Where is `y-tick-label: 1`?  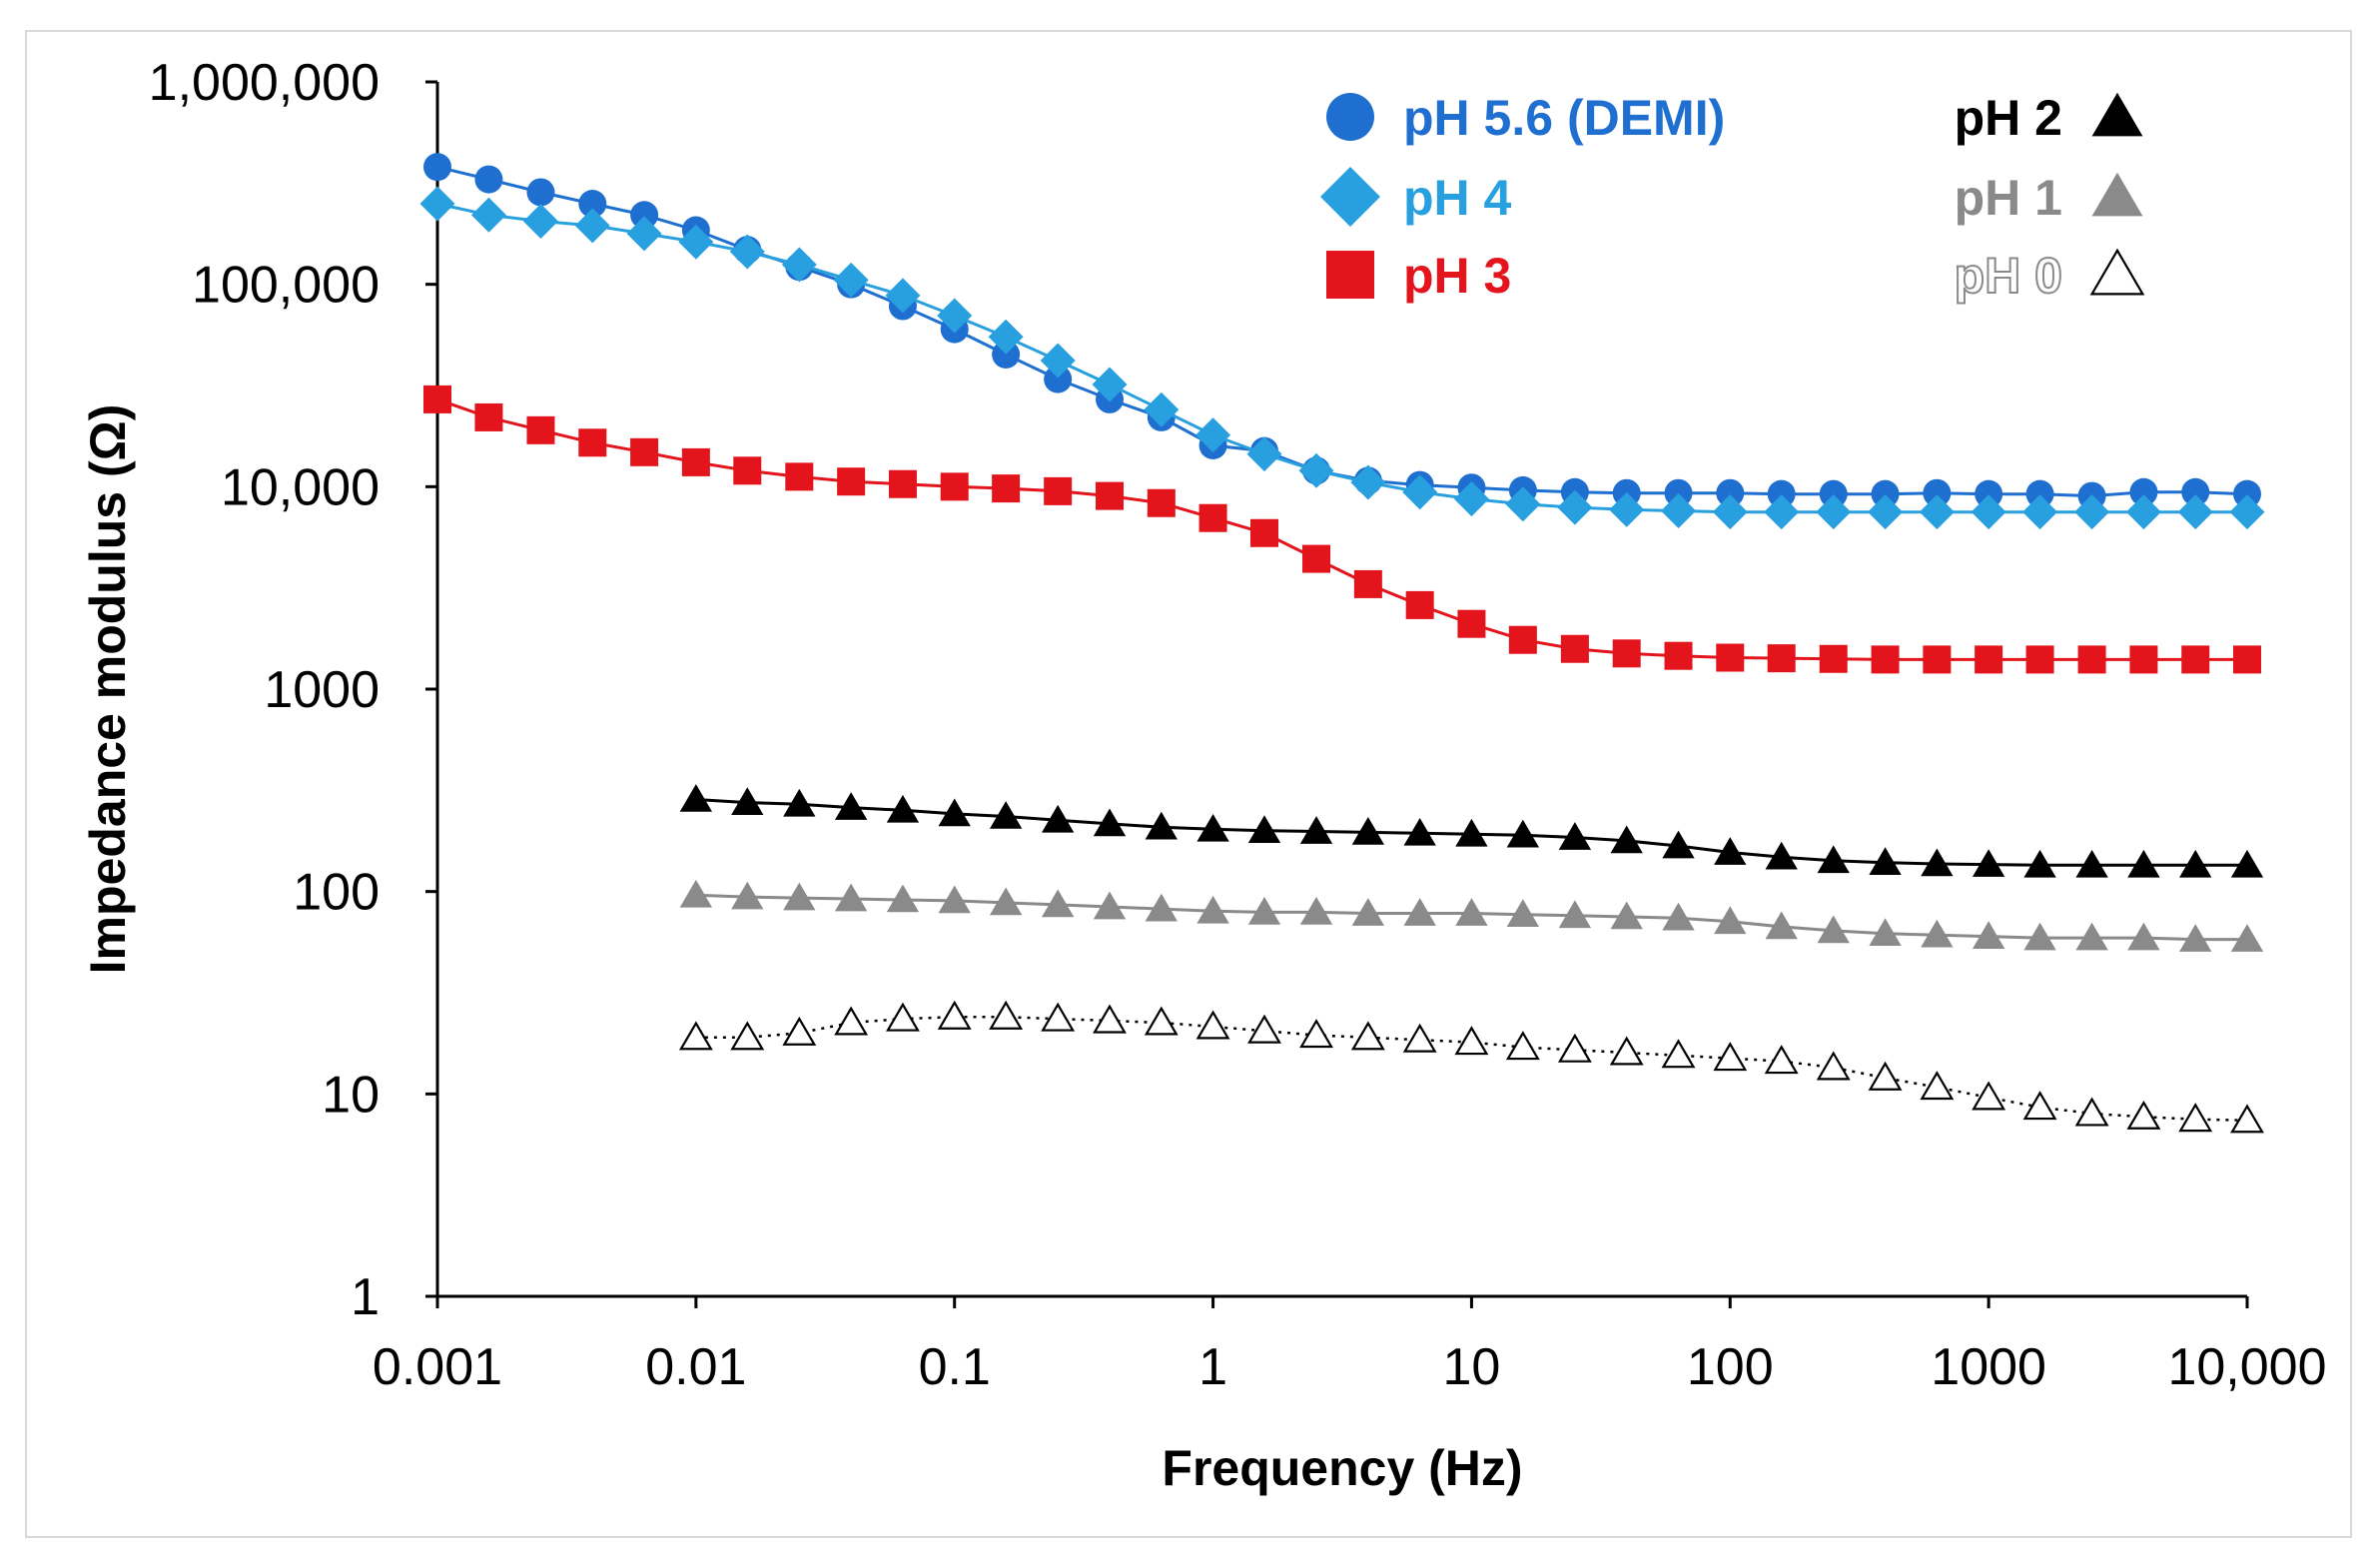 y-tick-label: 1 is located at coordinates (365, 1297).